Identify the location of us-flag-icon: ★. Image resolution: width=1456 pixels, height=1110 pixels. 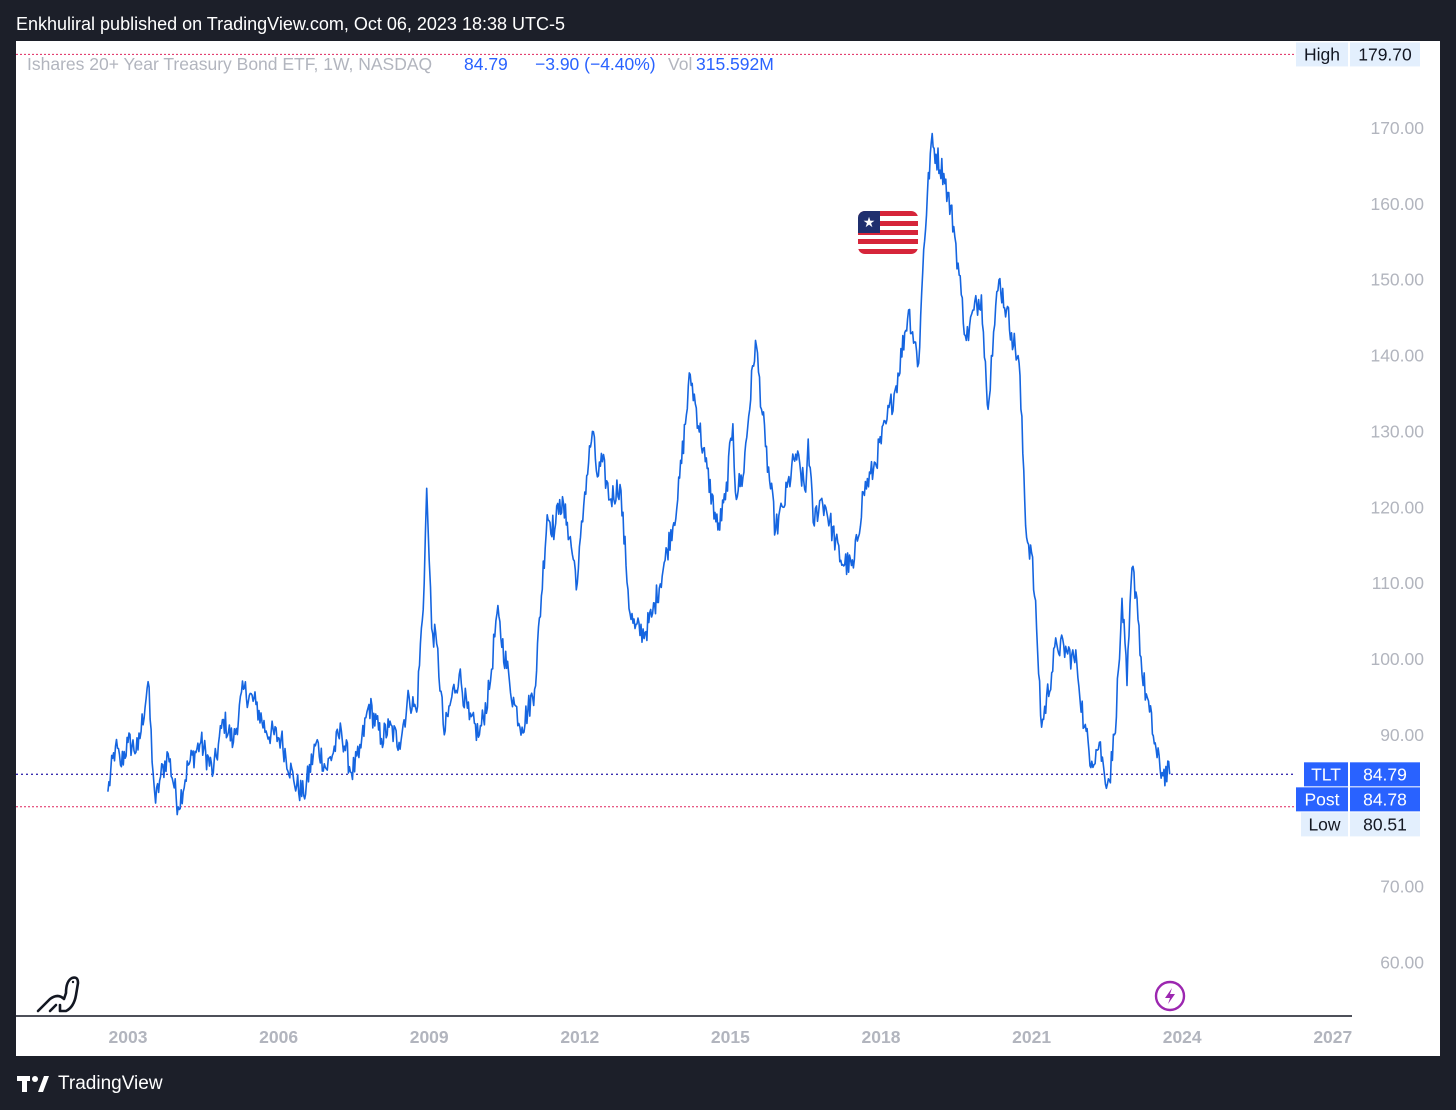
(888, 232).